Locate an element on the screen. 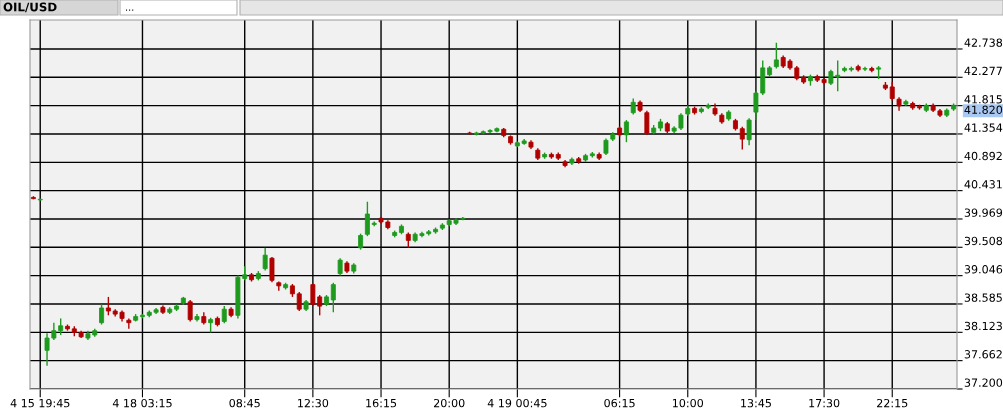  x-tick-label: 10:00 is located at coordinates (688, 403).